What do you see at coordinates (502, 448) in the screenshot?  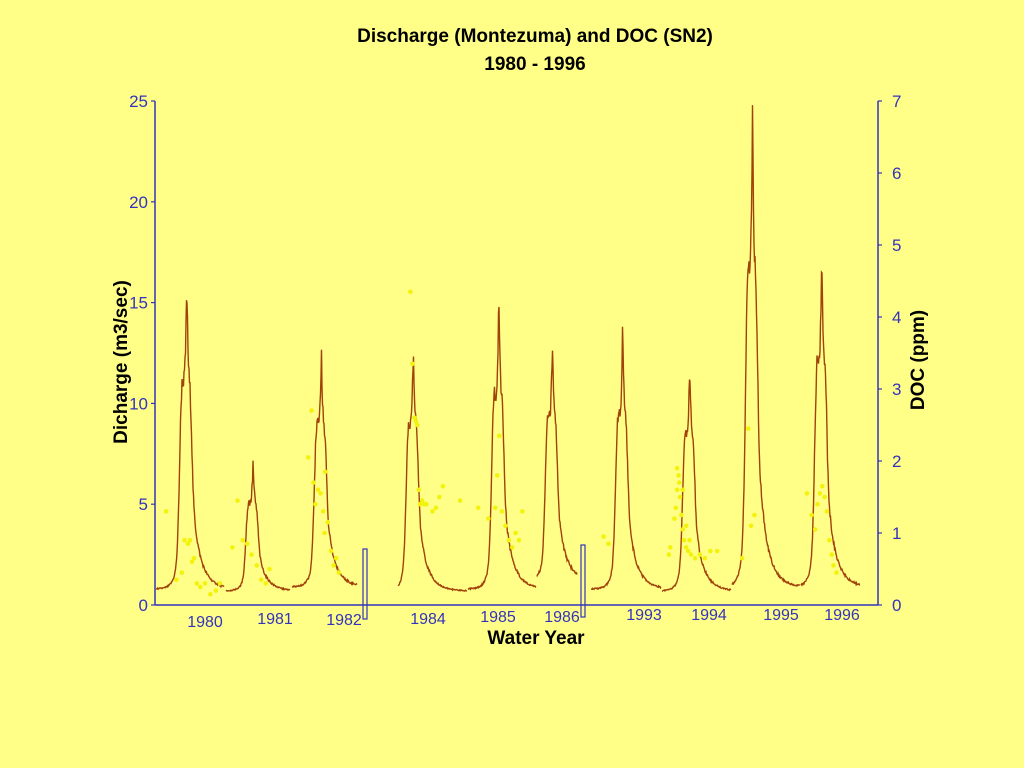 I see `discharge-line-1985` at bounding box center [502, 448].